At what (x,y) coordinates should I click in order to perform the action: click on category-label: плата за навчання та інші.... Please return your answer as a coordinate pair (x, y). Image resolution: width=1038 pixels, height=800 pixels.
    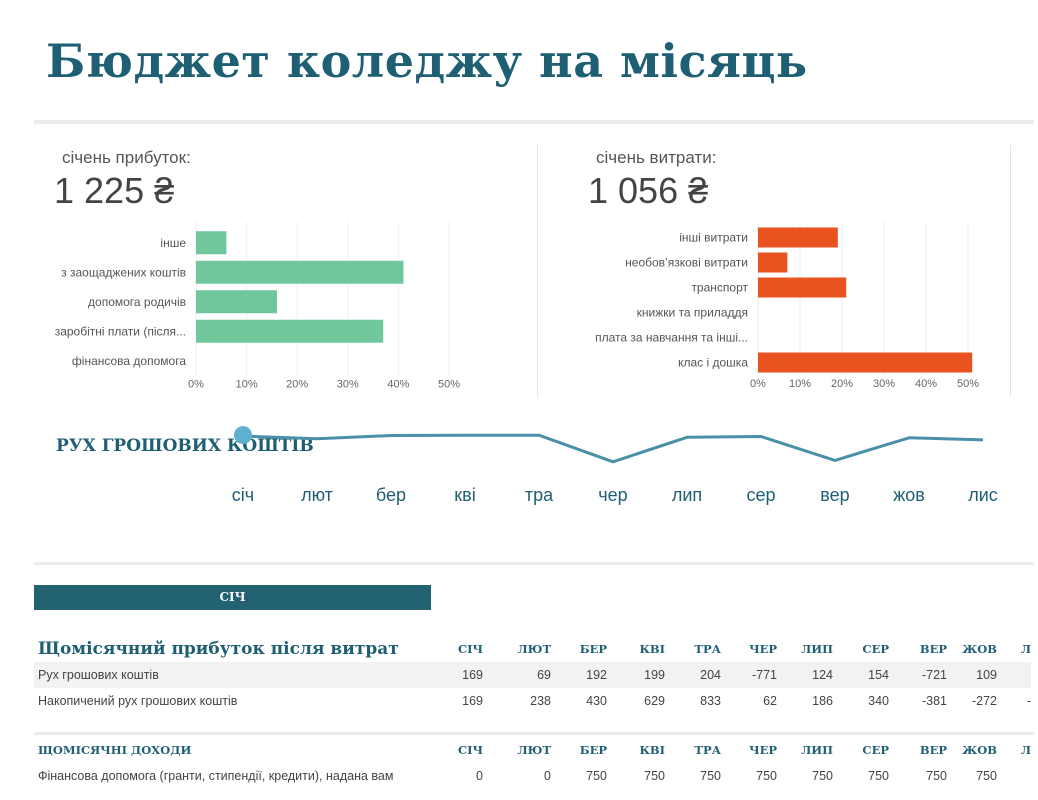
    Looking at the image, I should click on (671, 338).